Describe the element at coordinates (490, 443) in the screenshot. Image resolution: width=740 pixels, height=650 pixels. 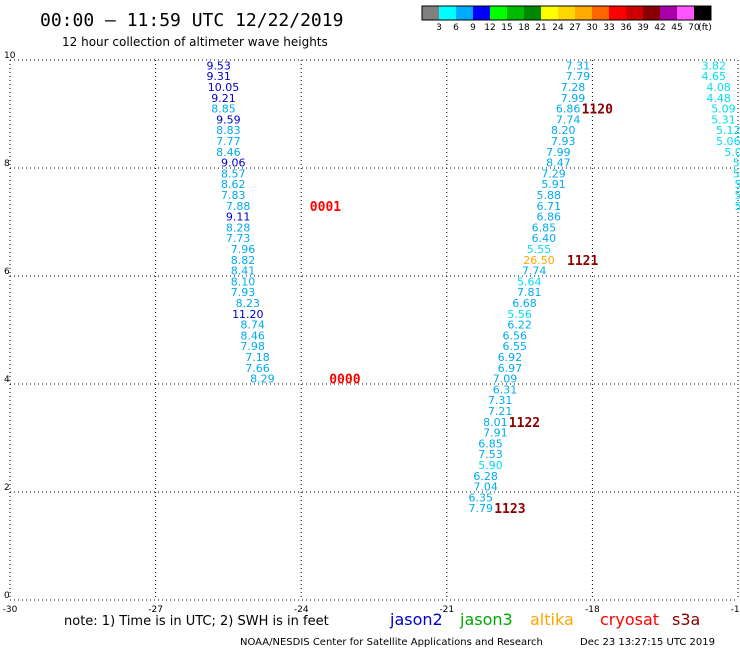
I see `wave-height-value: 6.85` at that location.